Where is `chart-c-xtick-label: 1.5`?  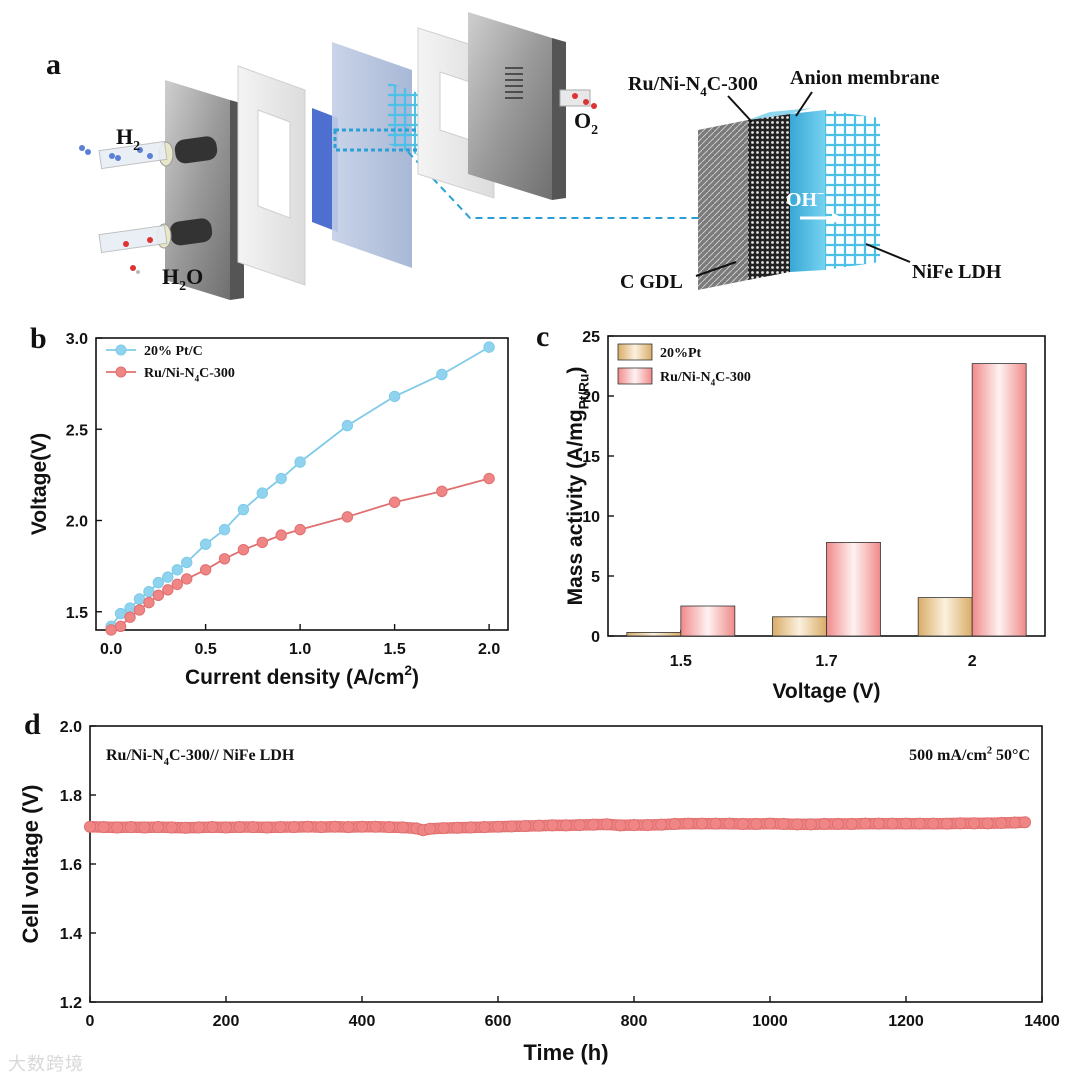 chart-c-xtick-label: 1.5 is located at coordinates (681, 661).